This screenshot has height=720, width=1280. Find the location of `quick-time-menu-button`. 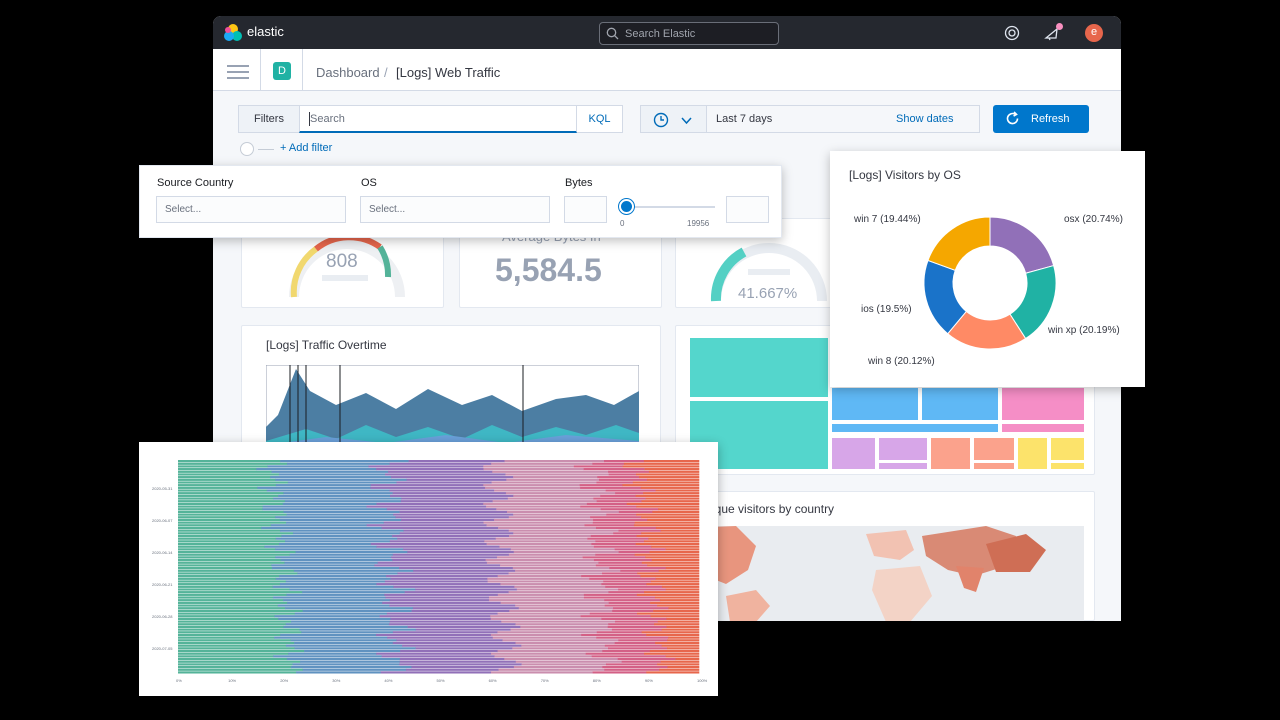

quick-time-menu-button is located at coordinates (673, 119).